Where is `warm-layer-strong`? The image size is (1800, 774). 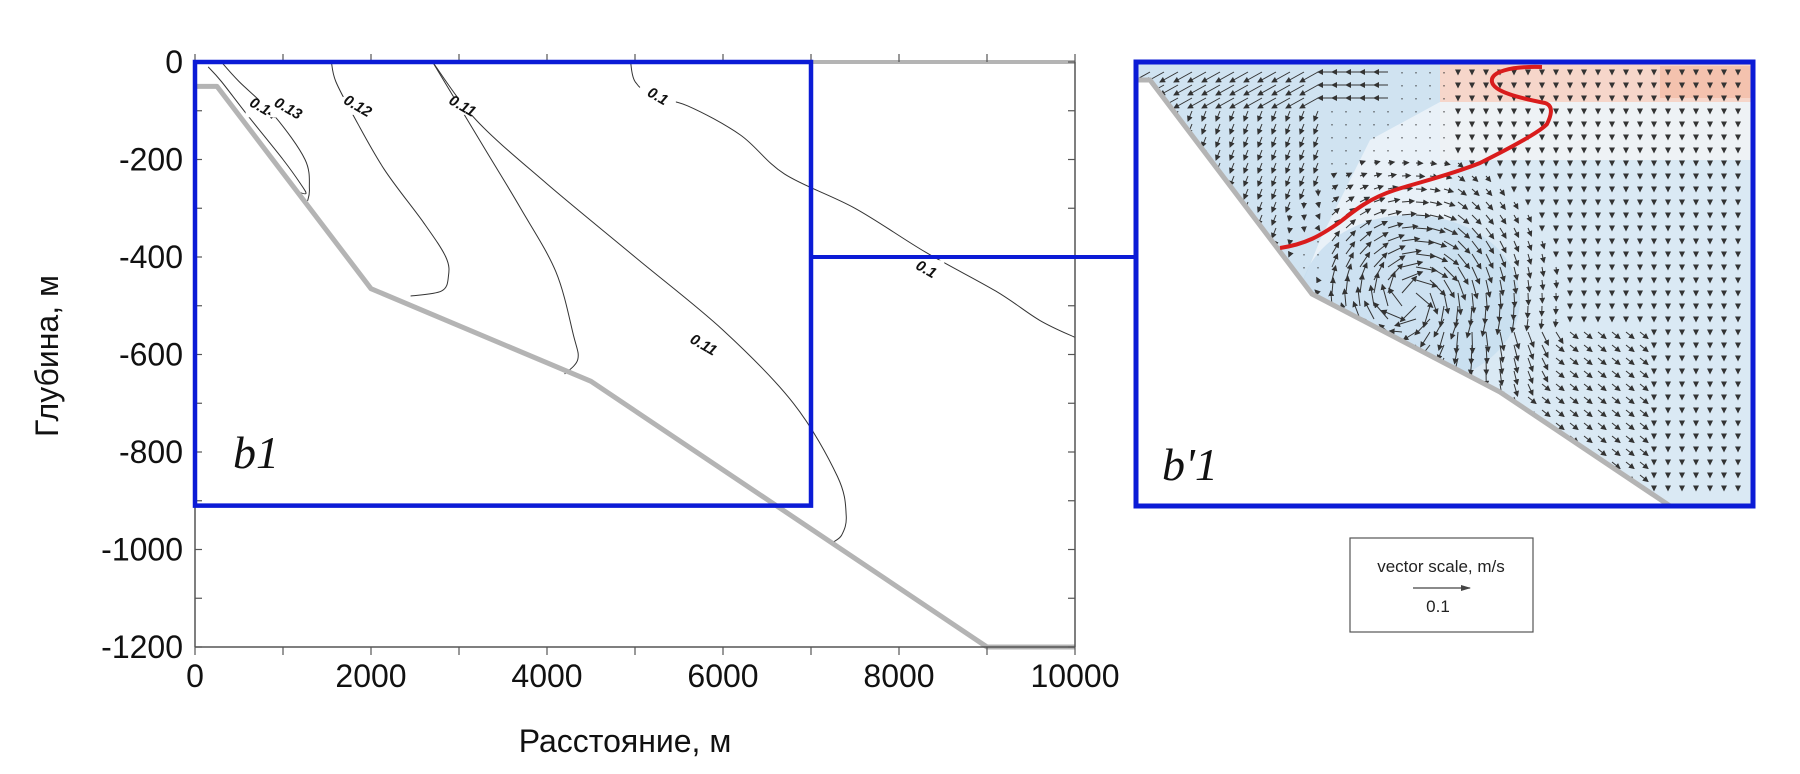 warm-layer-strong is located at coordinates (1706, 82).